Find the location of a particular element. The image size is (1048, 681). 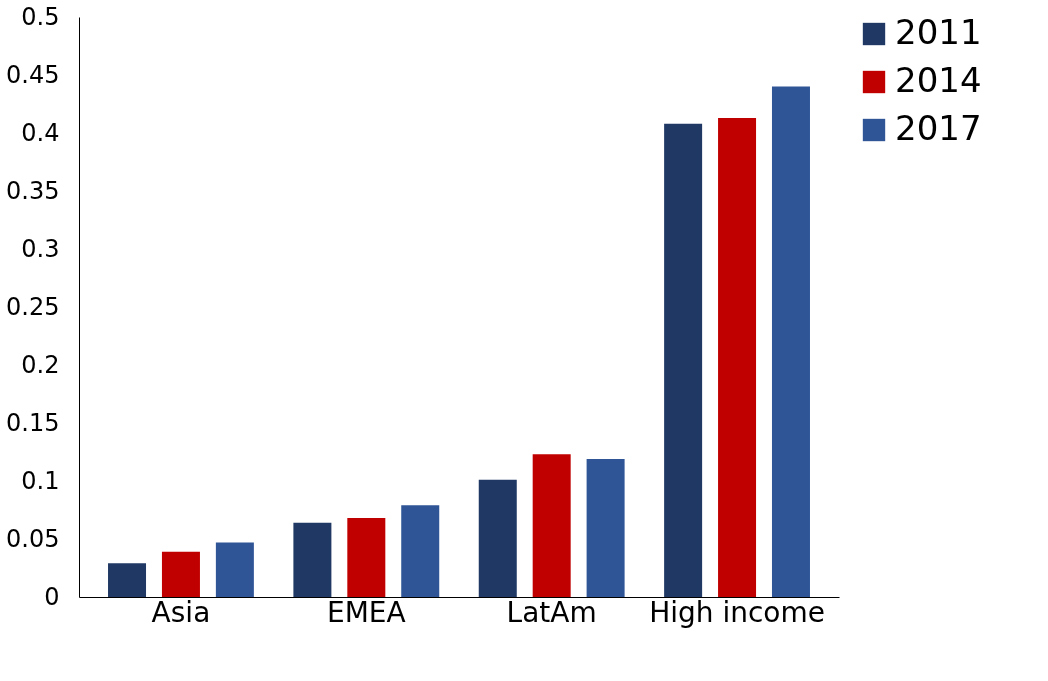

x-tick-label: EMEA is located at coordinates (366, 612).